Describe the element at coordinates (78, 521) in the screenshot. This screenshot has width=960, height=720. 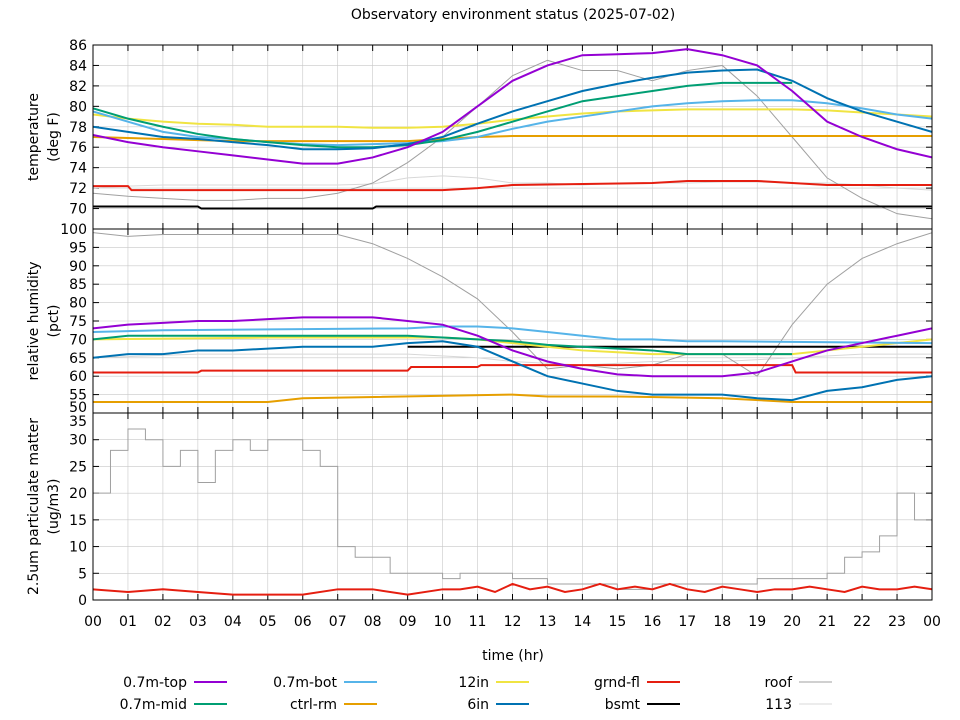
I see `y-tick-label: 15` at that location.